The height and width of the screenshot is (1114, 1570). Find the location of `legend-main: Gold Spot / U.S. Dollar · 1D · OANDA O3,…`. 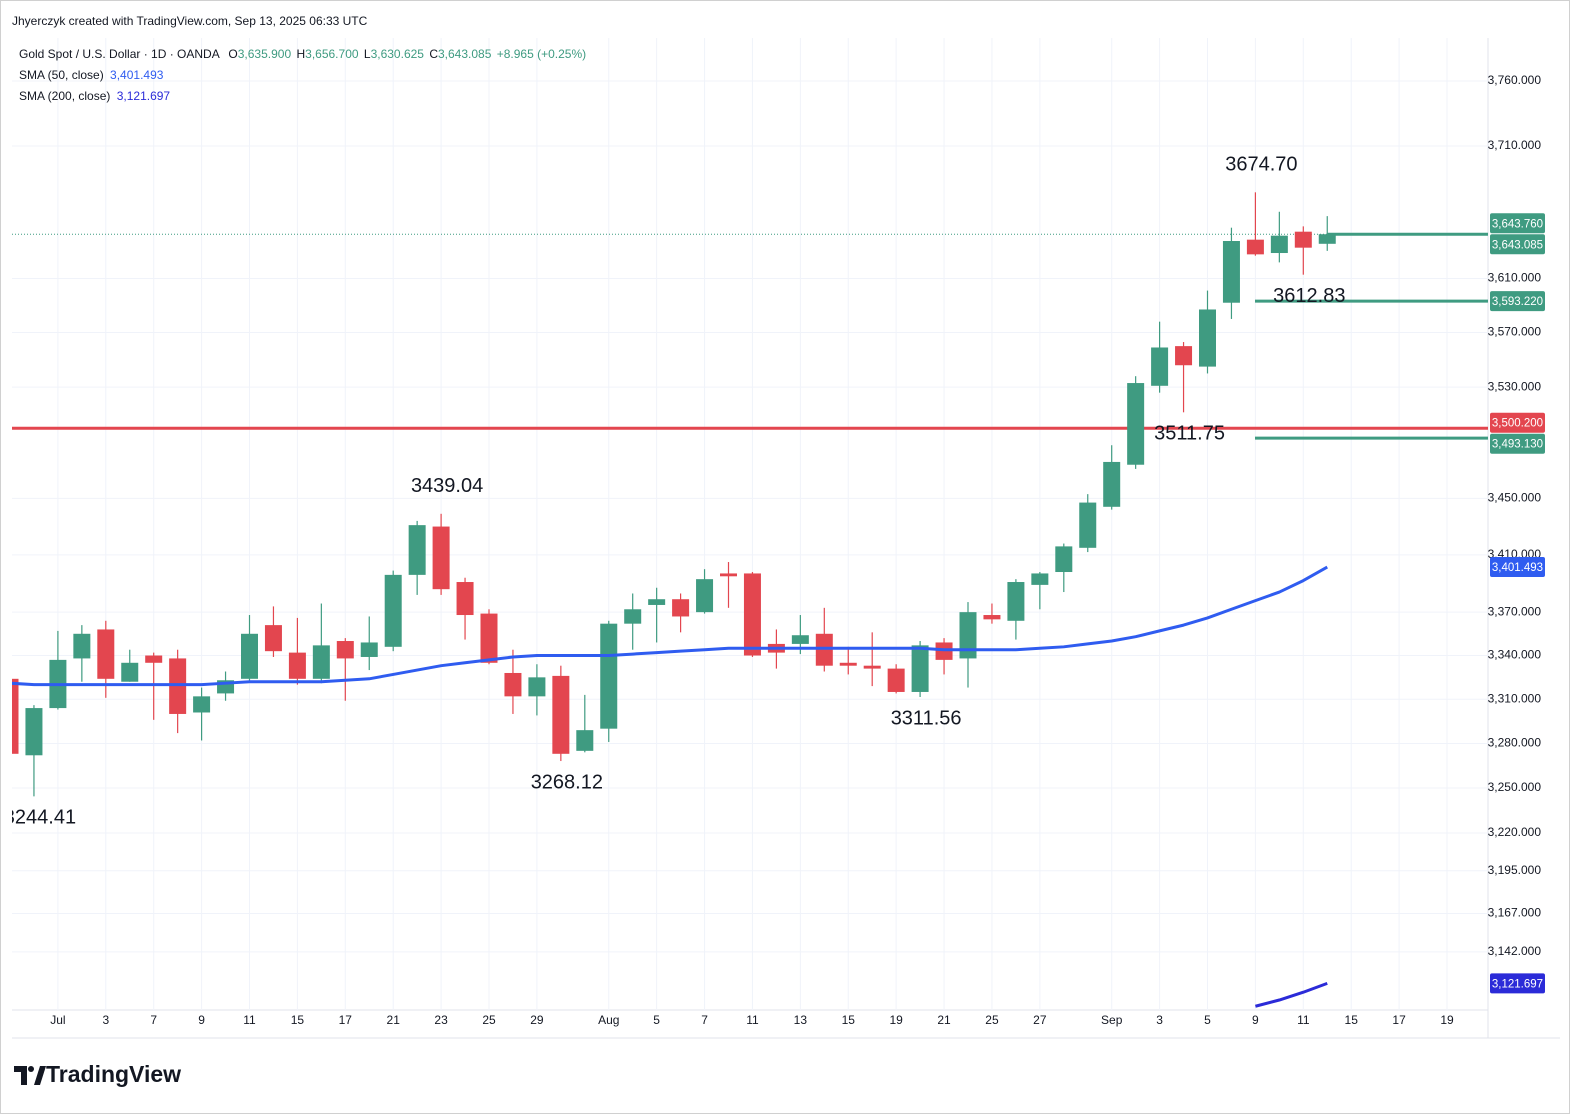

legend-main: Gold Spot / U.S. Dollar · 1D · OANDA O3,… is located at coordinates (302, 54).